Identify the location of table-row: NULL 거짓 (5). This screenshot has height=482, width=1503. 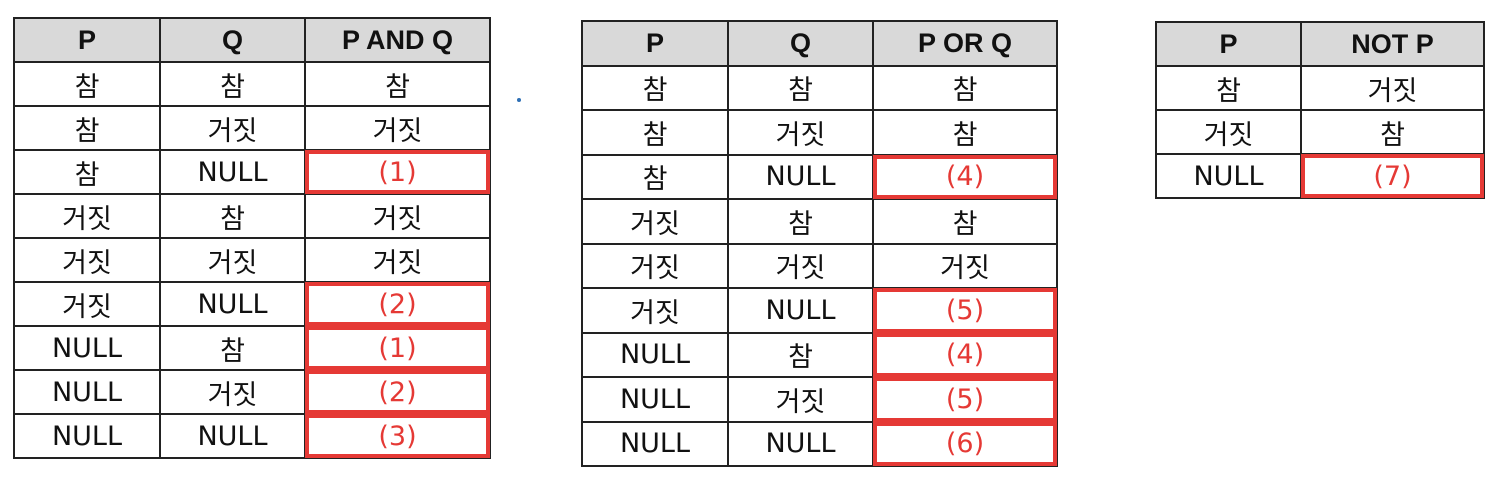
(819, 399).